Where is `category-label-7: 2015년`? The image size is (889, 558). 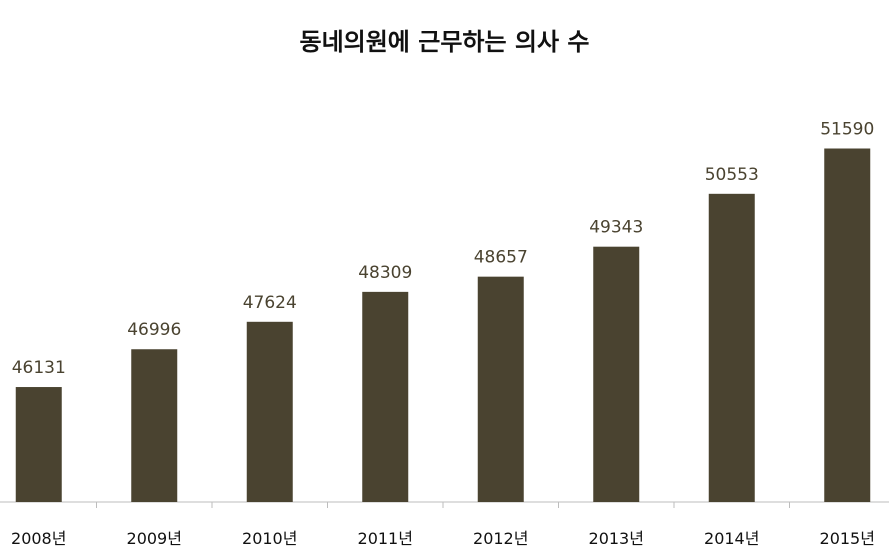 category-label-7: 2015년 is located at coordinates (847, 538).